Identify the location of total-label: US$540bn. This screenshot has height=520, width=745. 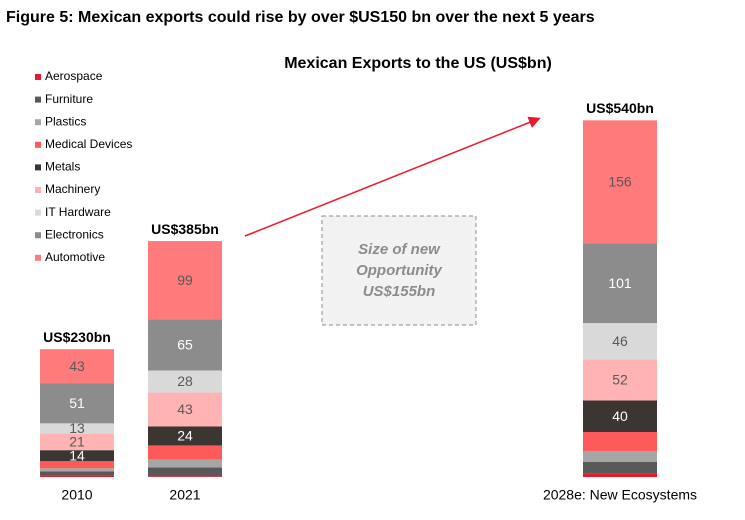
(620, 108).